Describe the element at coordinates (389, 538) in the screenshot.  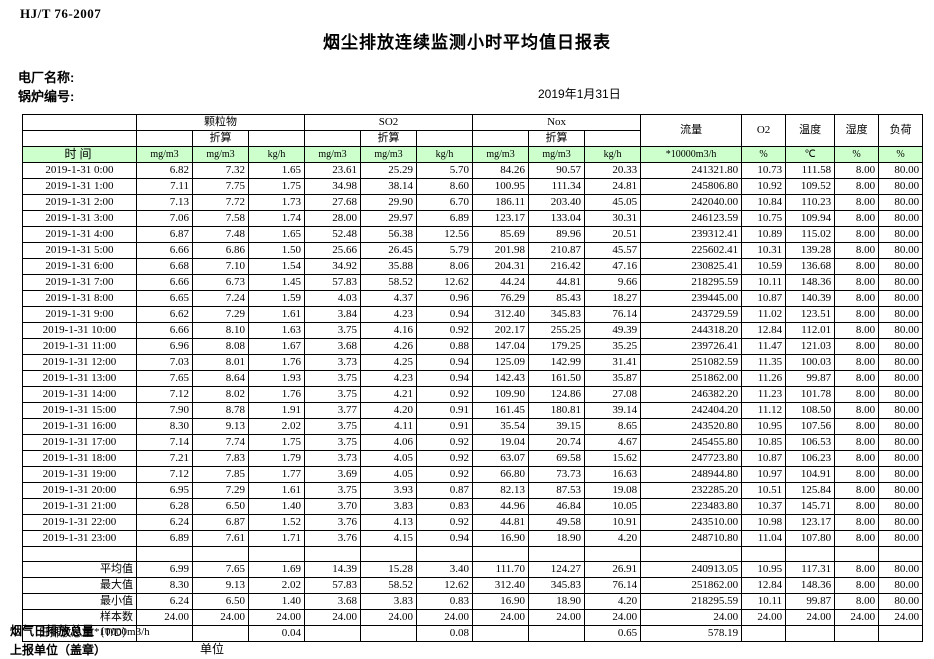
I see `cell-value: 4.15` at that location.